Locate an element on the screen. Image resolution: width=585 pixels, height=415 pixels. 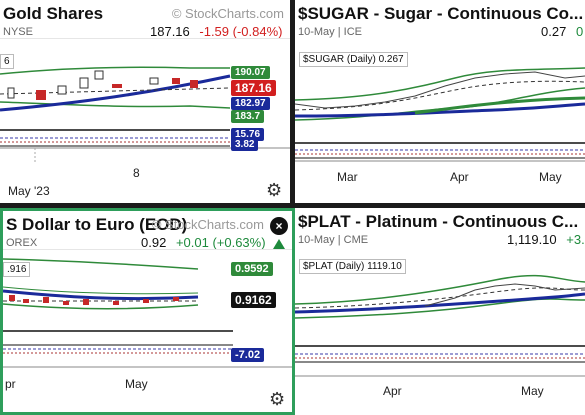
panel-title: S Dollar to Euro (EOD) is located at coordinates (97, 224).